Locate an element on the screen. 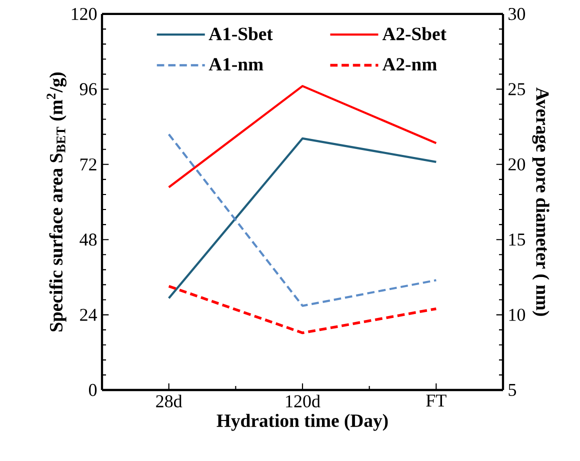 Image resolution: width=580 pixels, height=461 pixels. y-axis-title: Specific surface area S$_{BET}$ (m$^{2}$/g) is located at coordinates (56, 202).